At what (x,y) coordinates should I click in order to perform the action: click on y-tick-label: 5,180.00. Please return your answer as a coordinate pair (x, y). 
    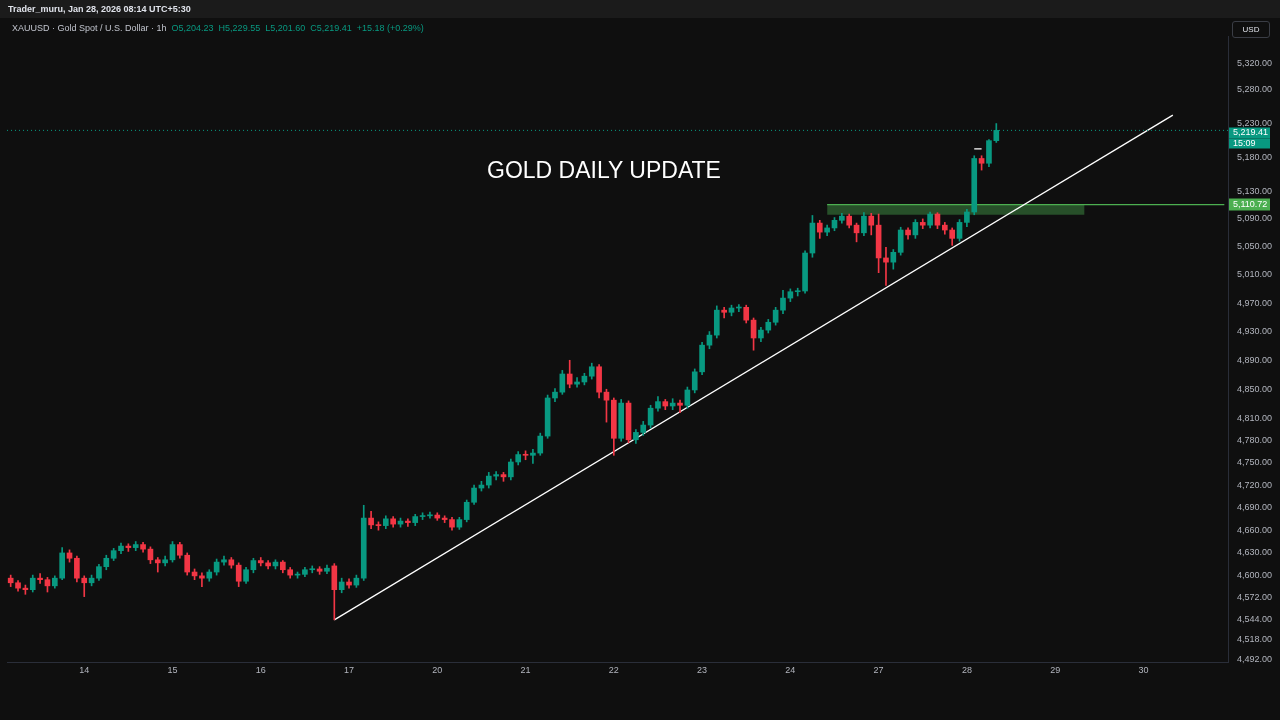
    Looking at the image, I should click on (1255, 156).